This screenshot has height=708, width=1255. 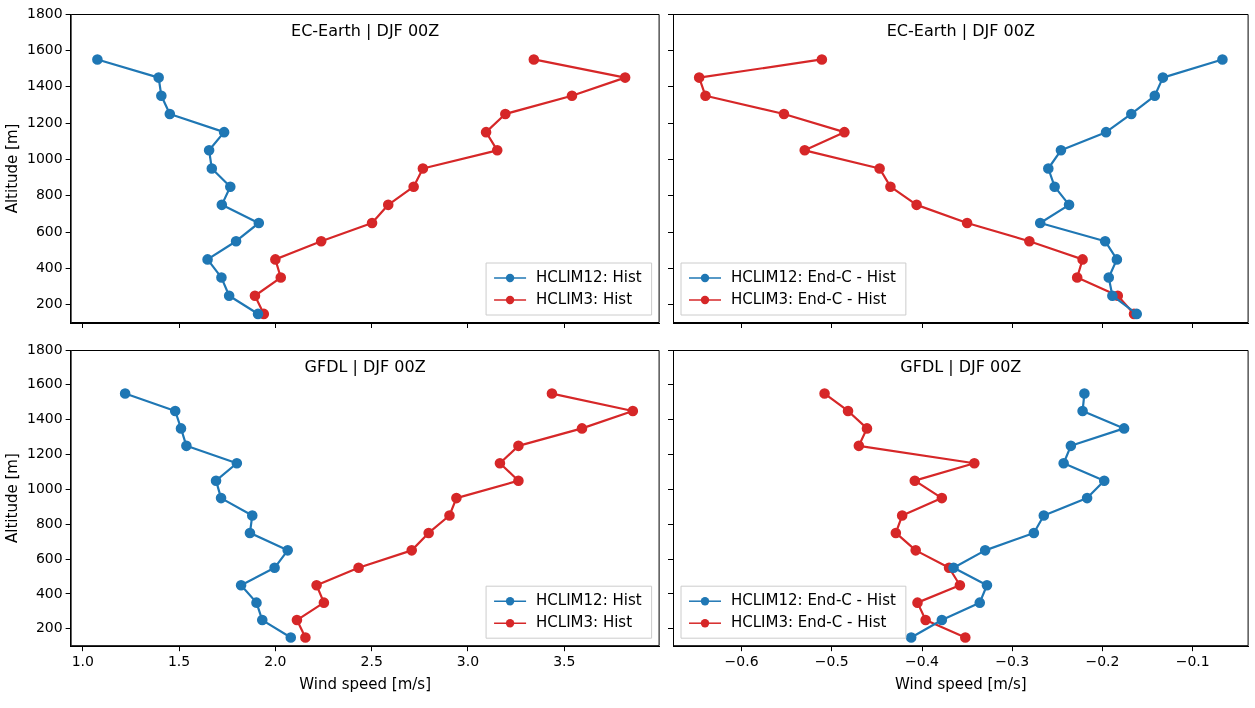 What do you see at coordinates (371, 661) in the screenshot?
I see `x-tick-label: 2.5` at bounding box center [371, 661].